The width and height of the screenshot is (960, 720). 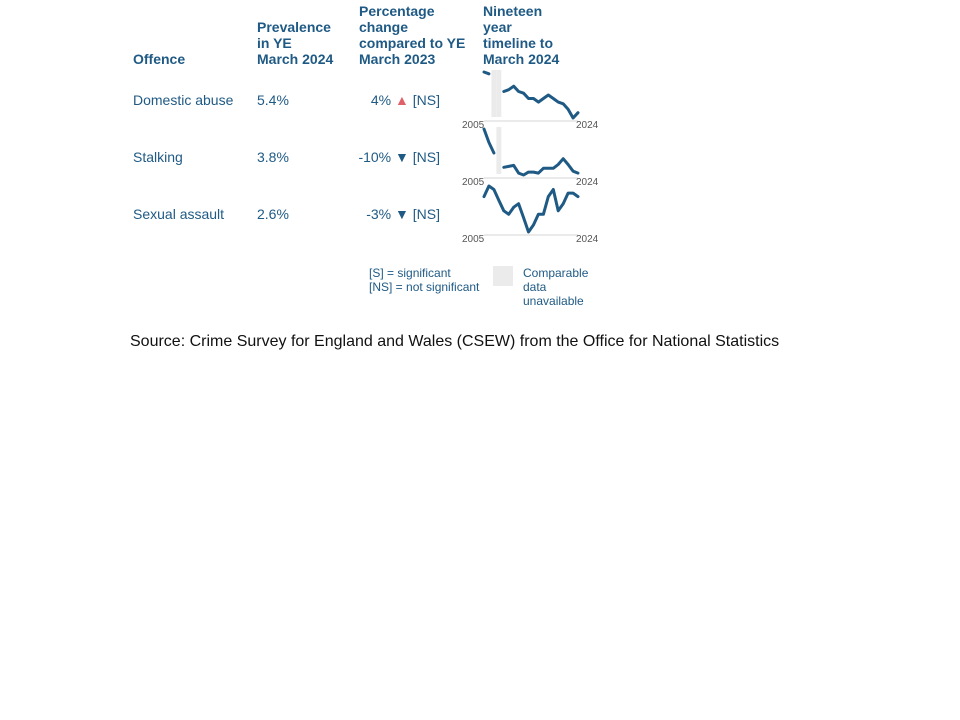 What do you see at coordinates (518, 43) in the screenshot?
I see `header-timeline-line: timeline to` at bounding box center [518, 43].